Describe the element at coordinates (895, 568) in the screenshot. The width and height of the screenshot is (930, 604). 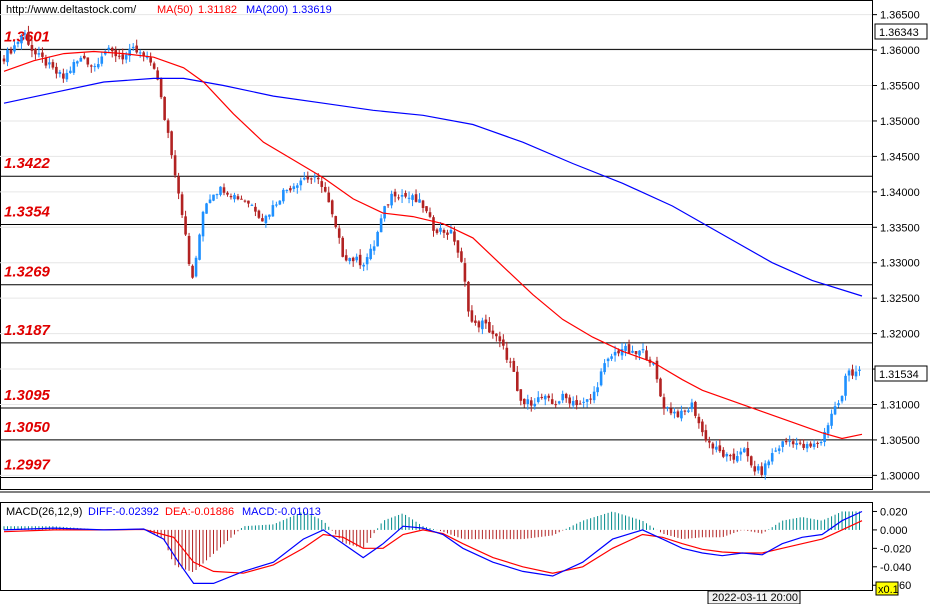
I see `macd-tick-label: -0.040` at that location.